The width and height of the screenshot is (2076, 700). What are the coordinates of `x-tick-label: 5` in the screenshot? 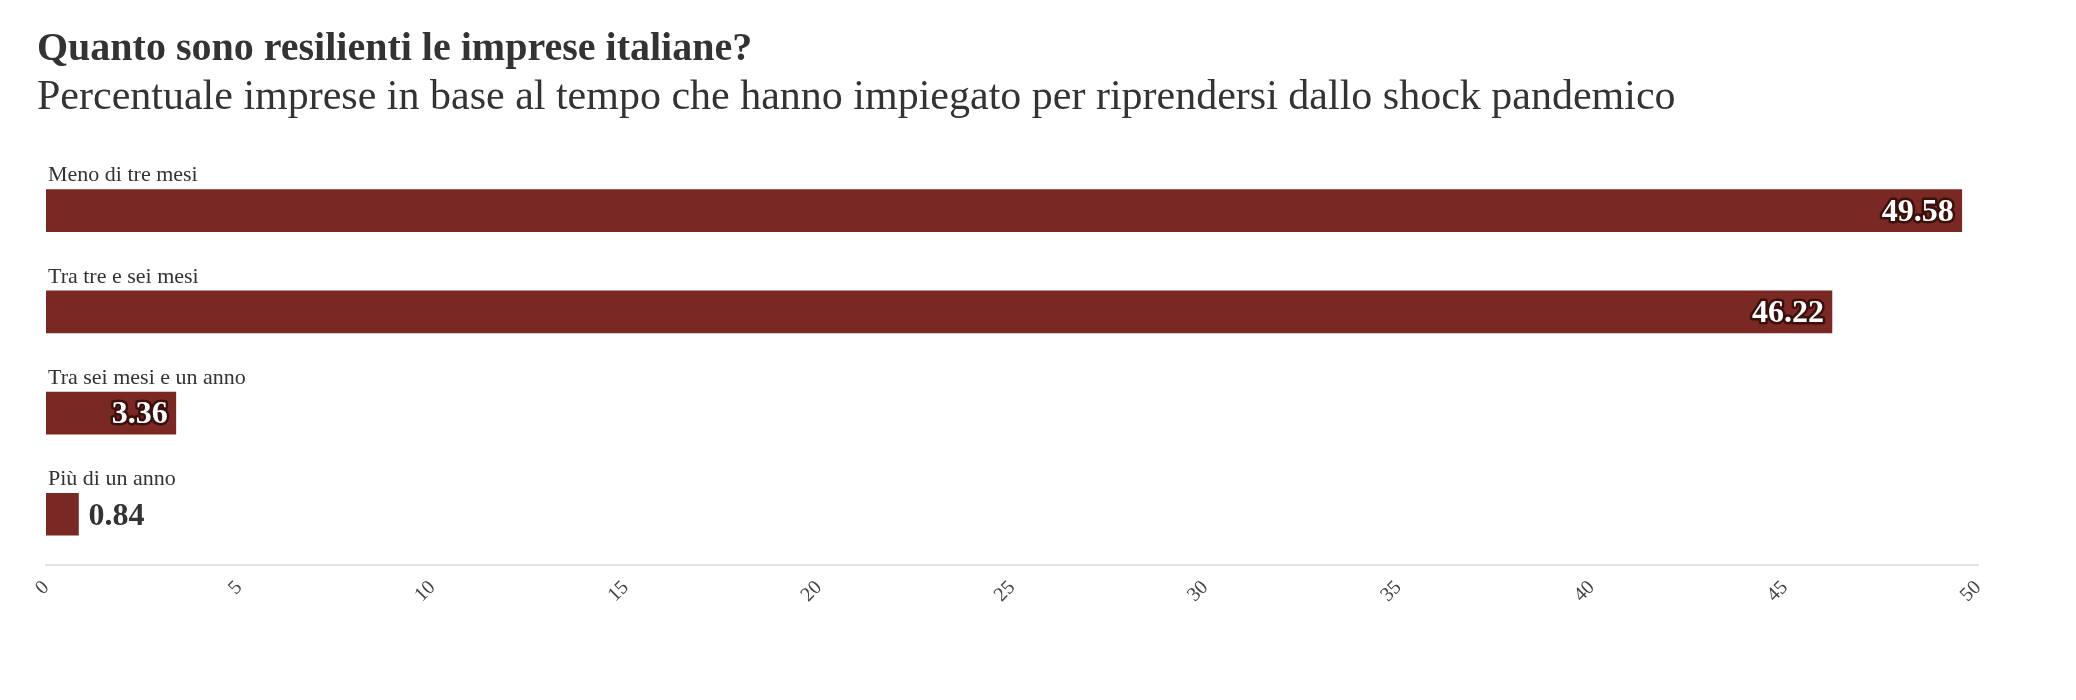 It's located at (234, 586).